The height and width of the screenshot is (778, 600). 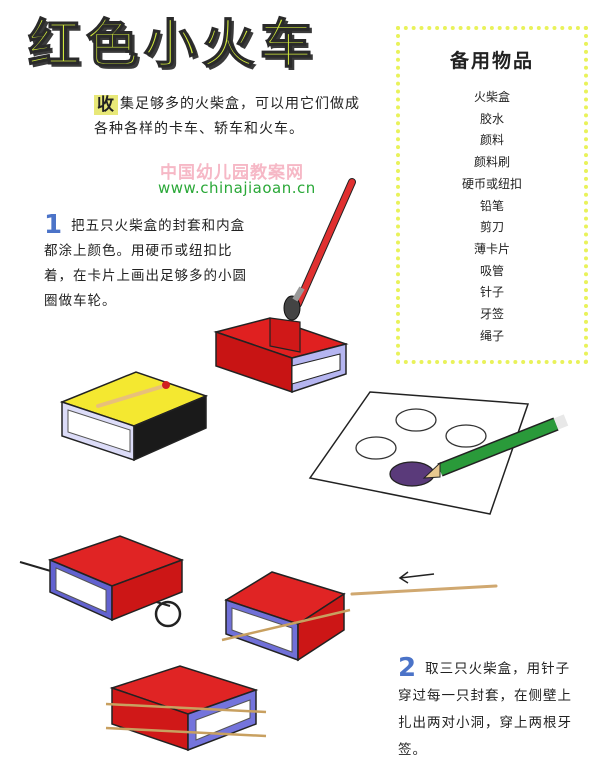 I want to click on supply-item: 火柴盒, so click(x=491, y=97).